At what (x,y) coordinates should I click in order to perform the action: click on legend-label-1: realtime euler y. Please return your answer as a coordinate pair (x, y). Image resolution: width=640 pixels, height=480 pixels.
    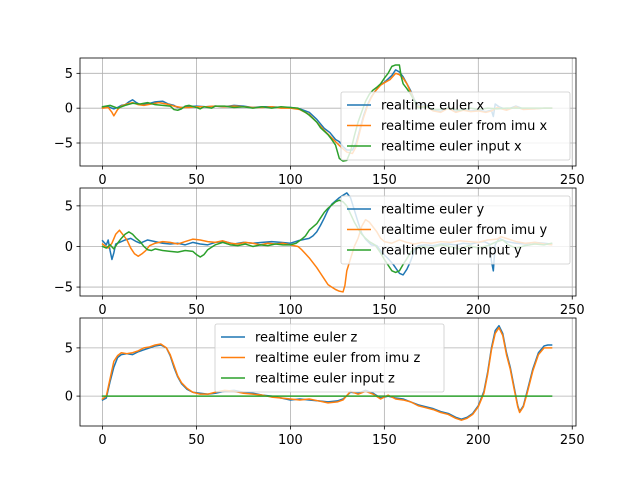
    Looking at the image, I should click on (432, 210).